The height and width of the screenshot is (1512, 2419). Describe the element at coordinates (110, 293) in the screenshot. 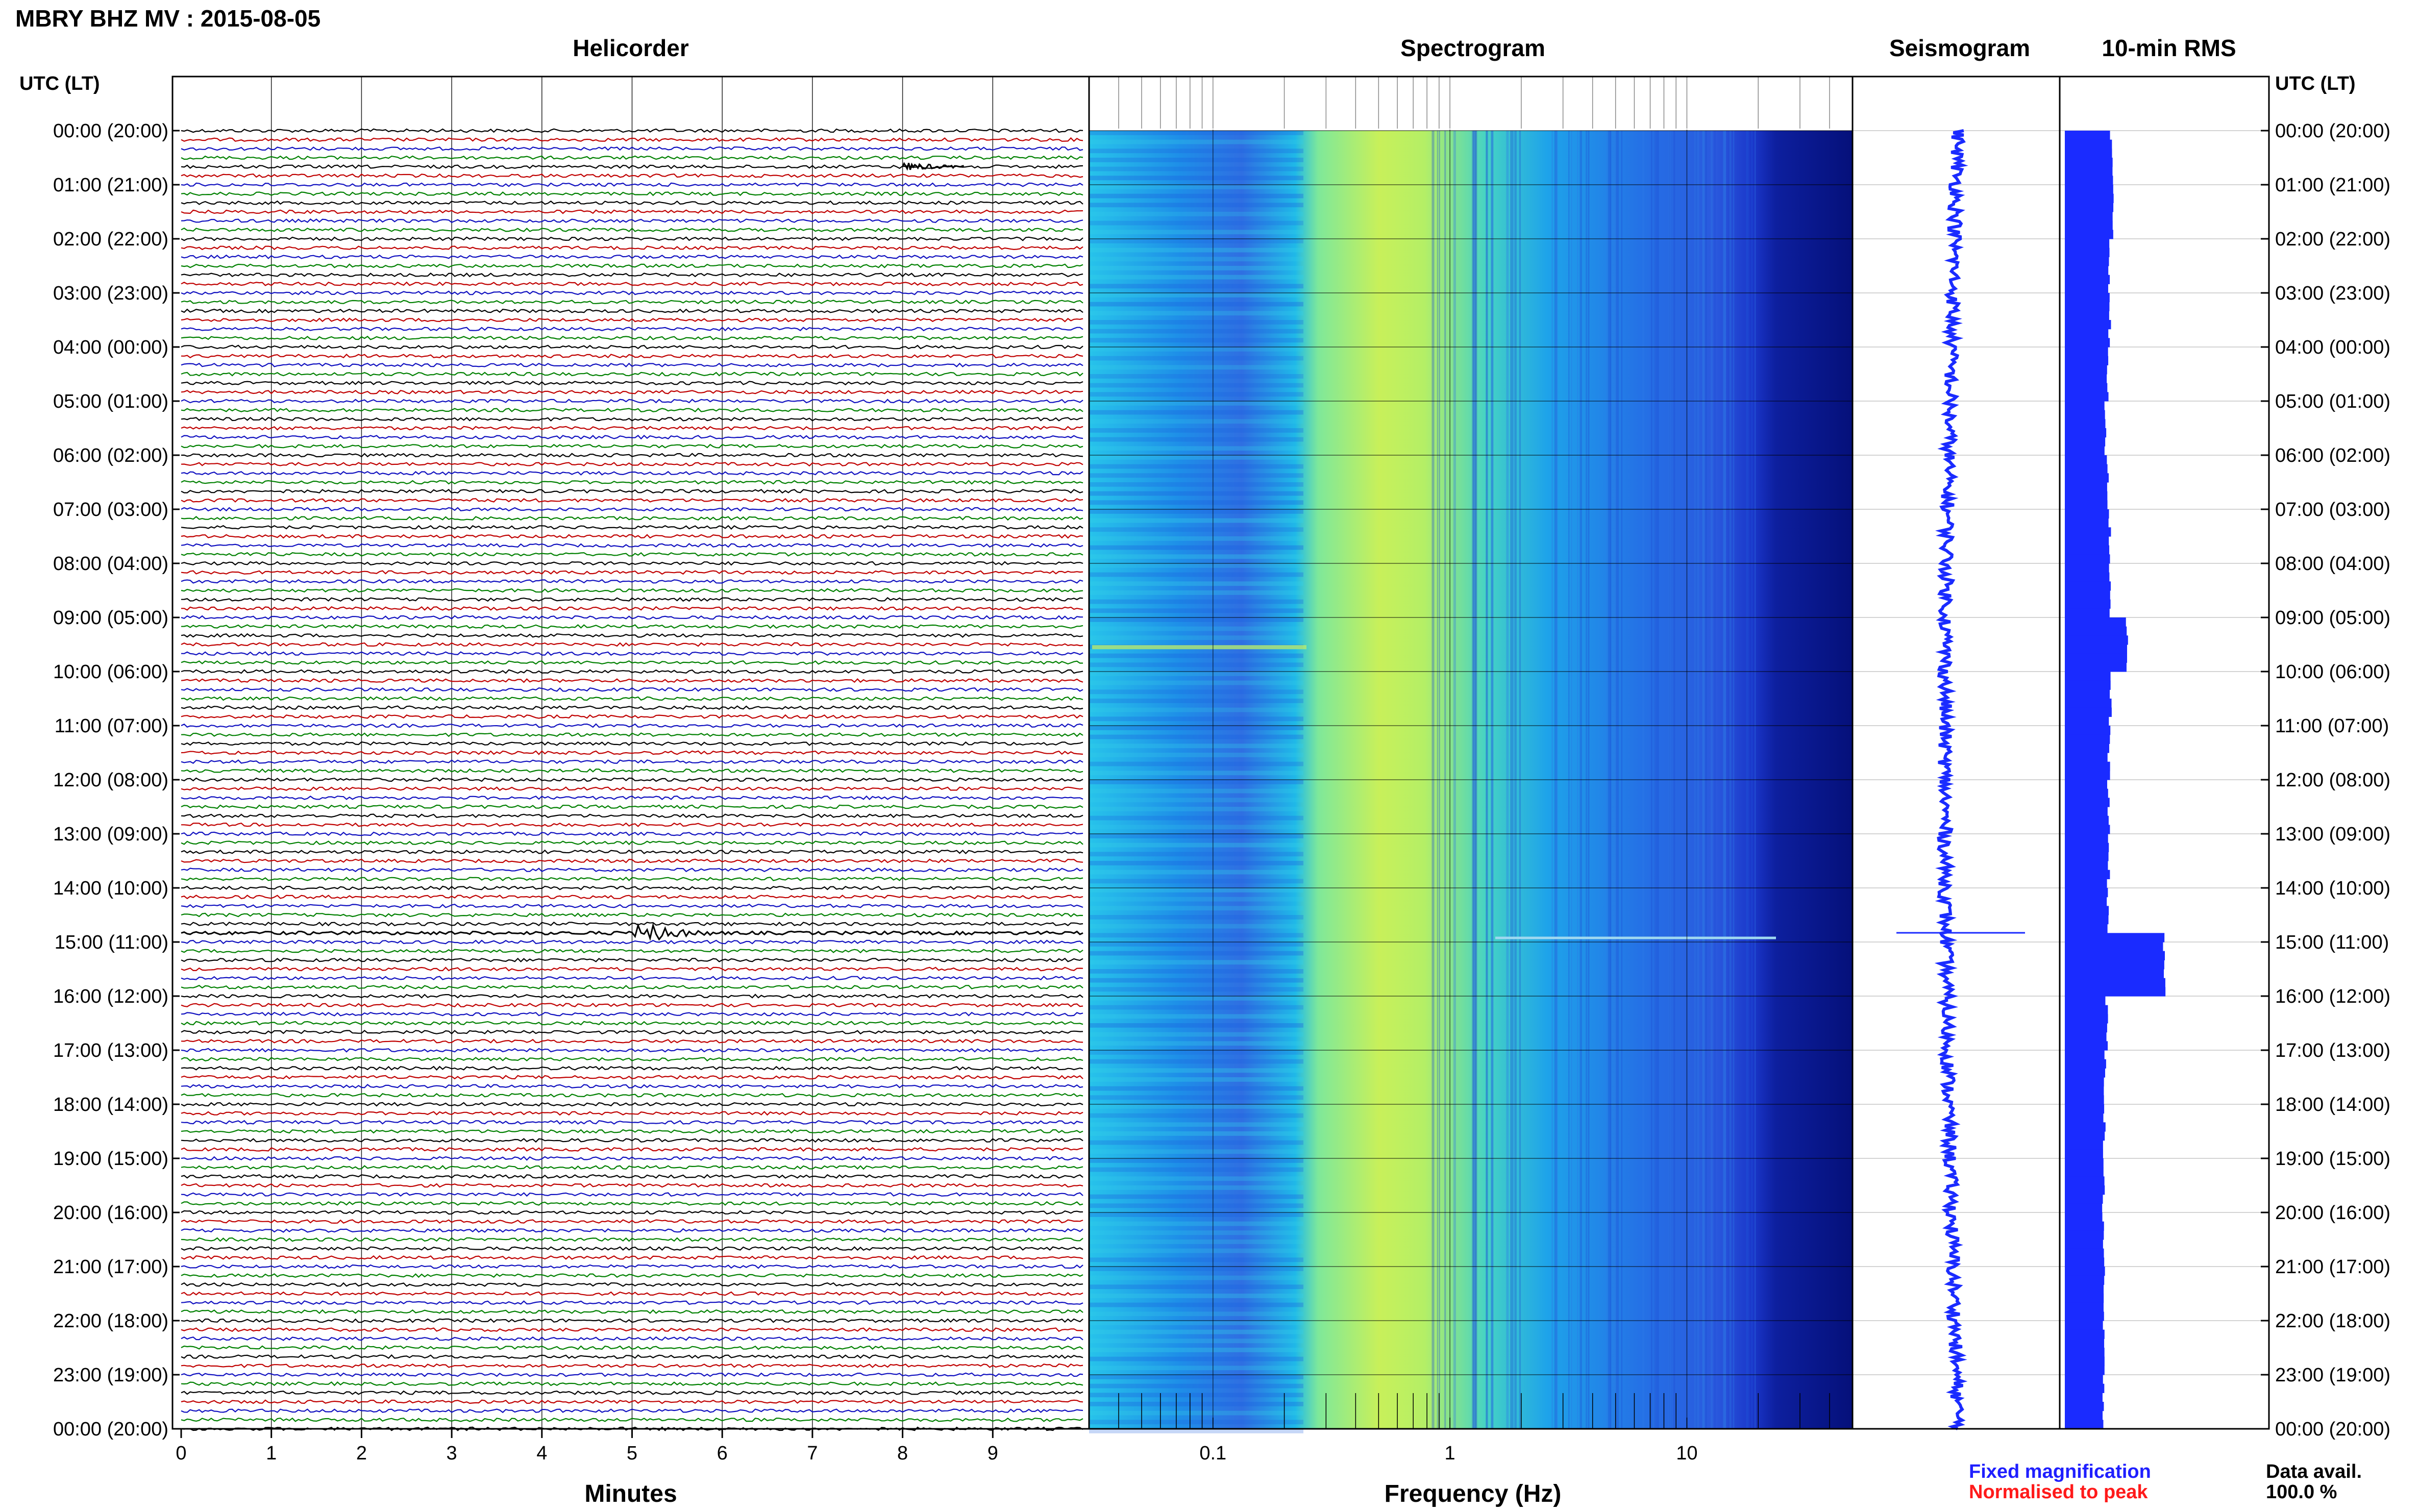

I see `row-label-left: 03:00 (23:00)` at that location.